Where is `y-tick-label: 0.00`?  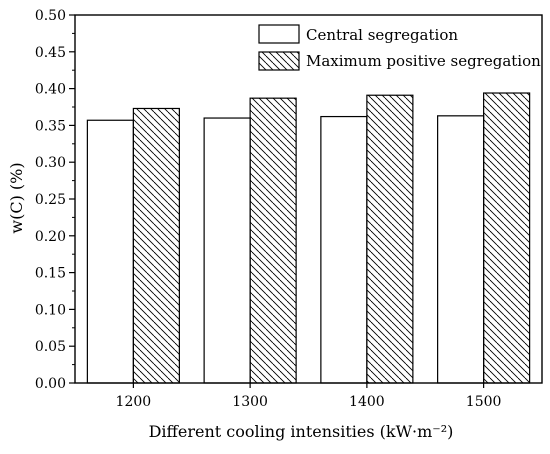
y-tick-label: 0.00 is located at coordinates (50, 384).